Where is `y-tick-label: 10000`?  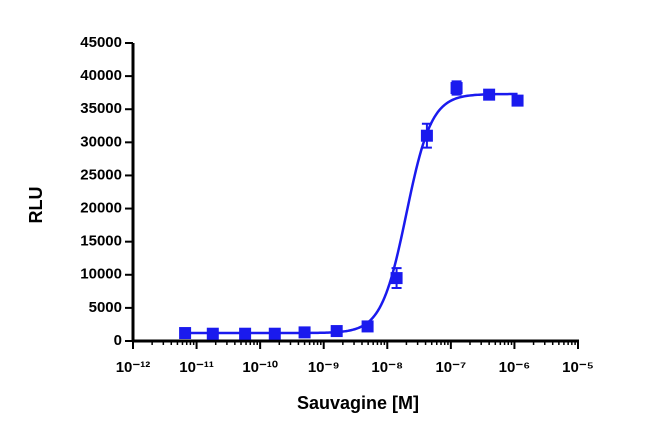
y-tick-label: 10000 is located at coordinates (101, 274).